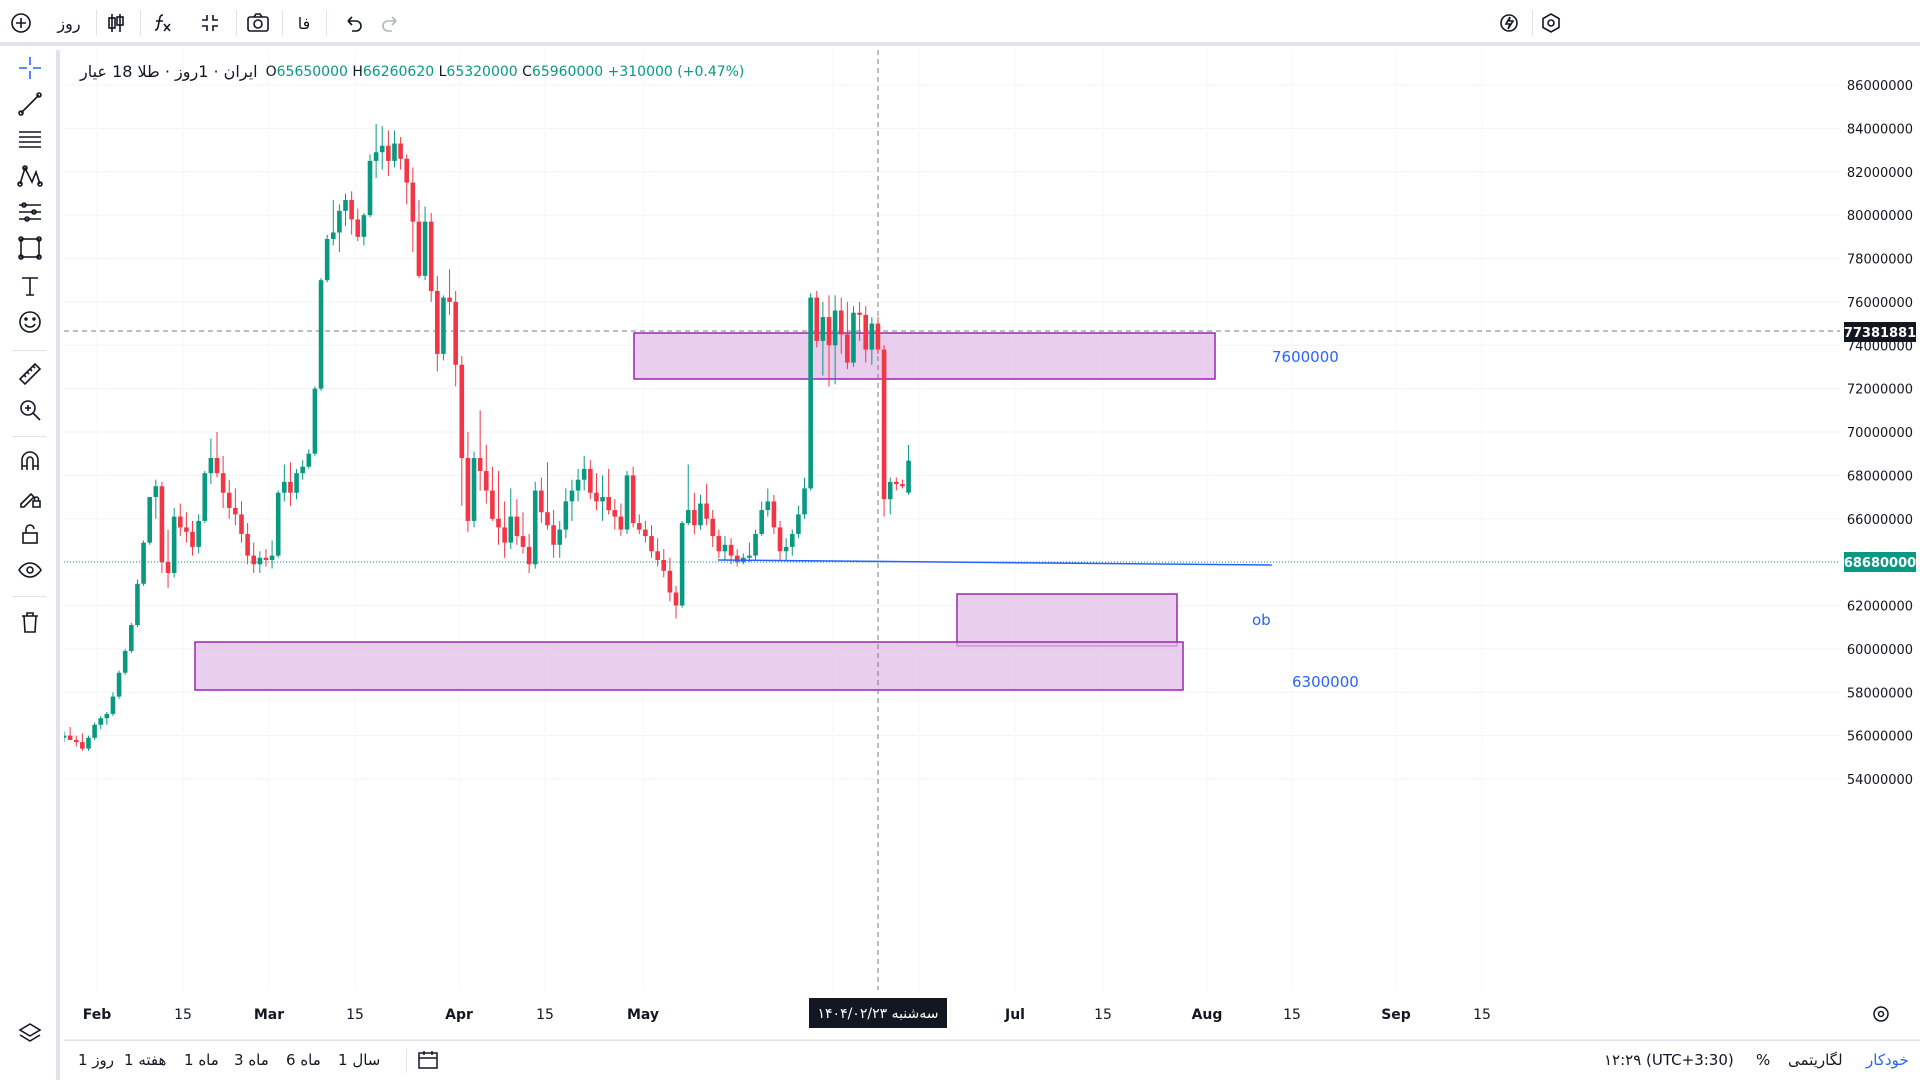 This screenshot has height=1081, width=1920. Describe the element at coordinates (924, 356) in the screenshot. I see `upper-supply-zone` at that location.